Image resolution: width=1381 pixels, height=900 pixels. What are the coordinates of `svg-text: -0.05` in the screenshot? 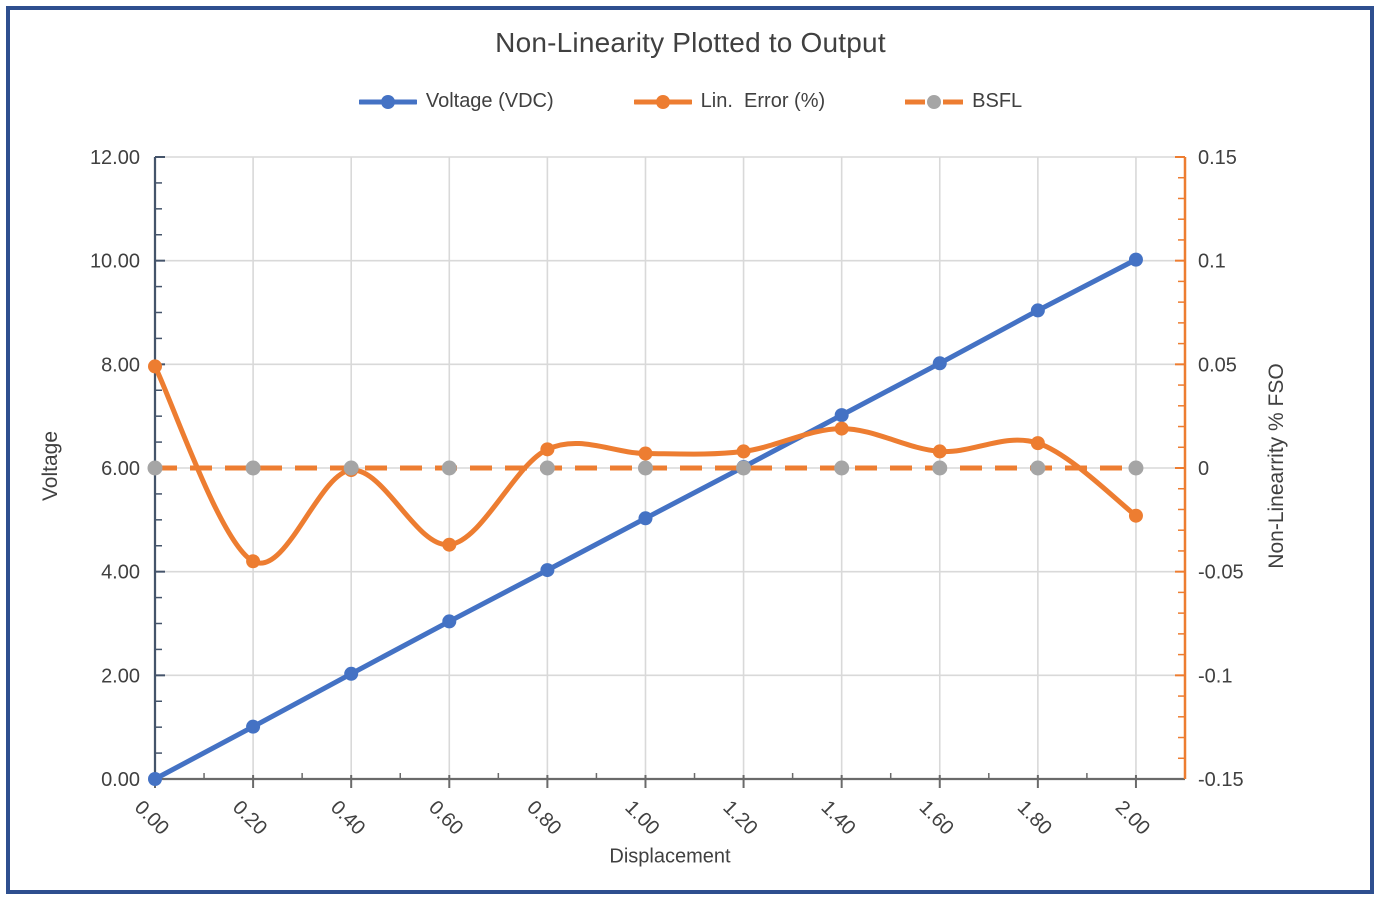 It's located at (1221, 573).